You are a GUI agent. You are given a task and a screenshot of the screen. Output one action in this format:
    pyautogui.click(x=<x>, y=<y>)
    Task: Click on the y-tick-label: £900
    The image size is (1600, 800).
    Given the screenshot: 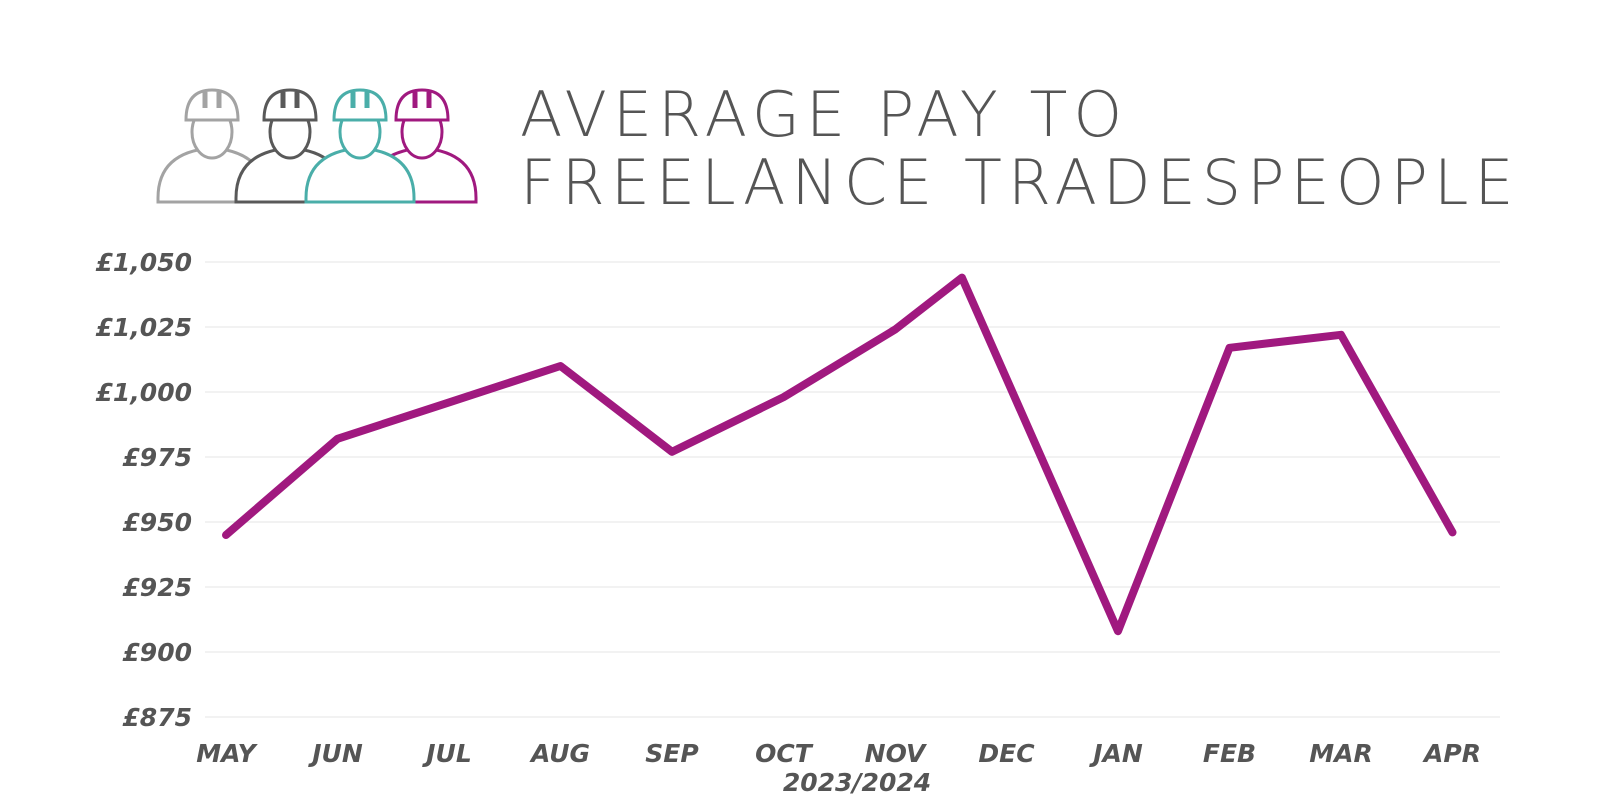 What is the action you would take?
    pyautogui.click(x=157, y=652)
    